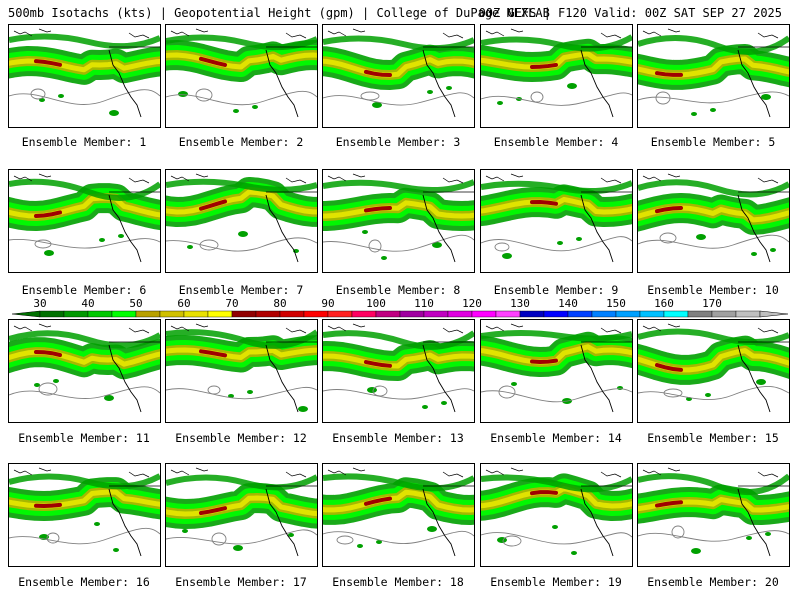 This screenshot has height=600, width=800. What do you see at coordinates (26, 314) in the screenshot?
I see `colorbar-arrow-left` at bounding box center [26, 314].